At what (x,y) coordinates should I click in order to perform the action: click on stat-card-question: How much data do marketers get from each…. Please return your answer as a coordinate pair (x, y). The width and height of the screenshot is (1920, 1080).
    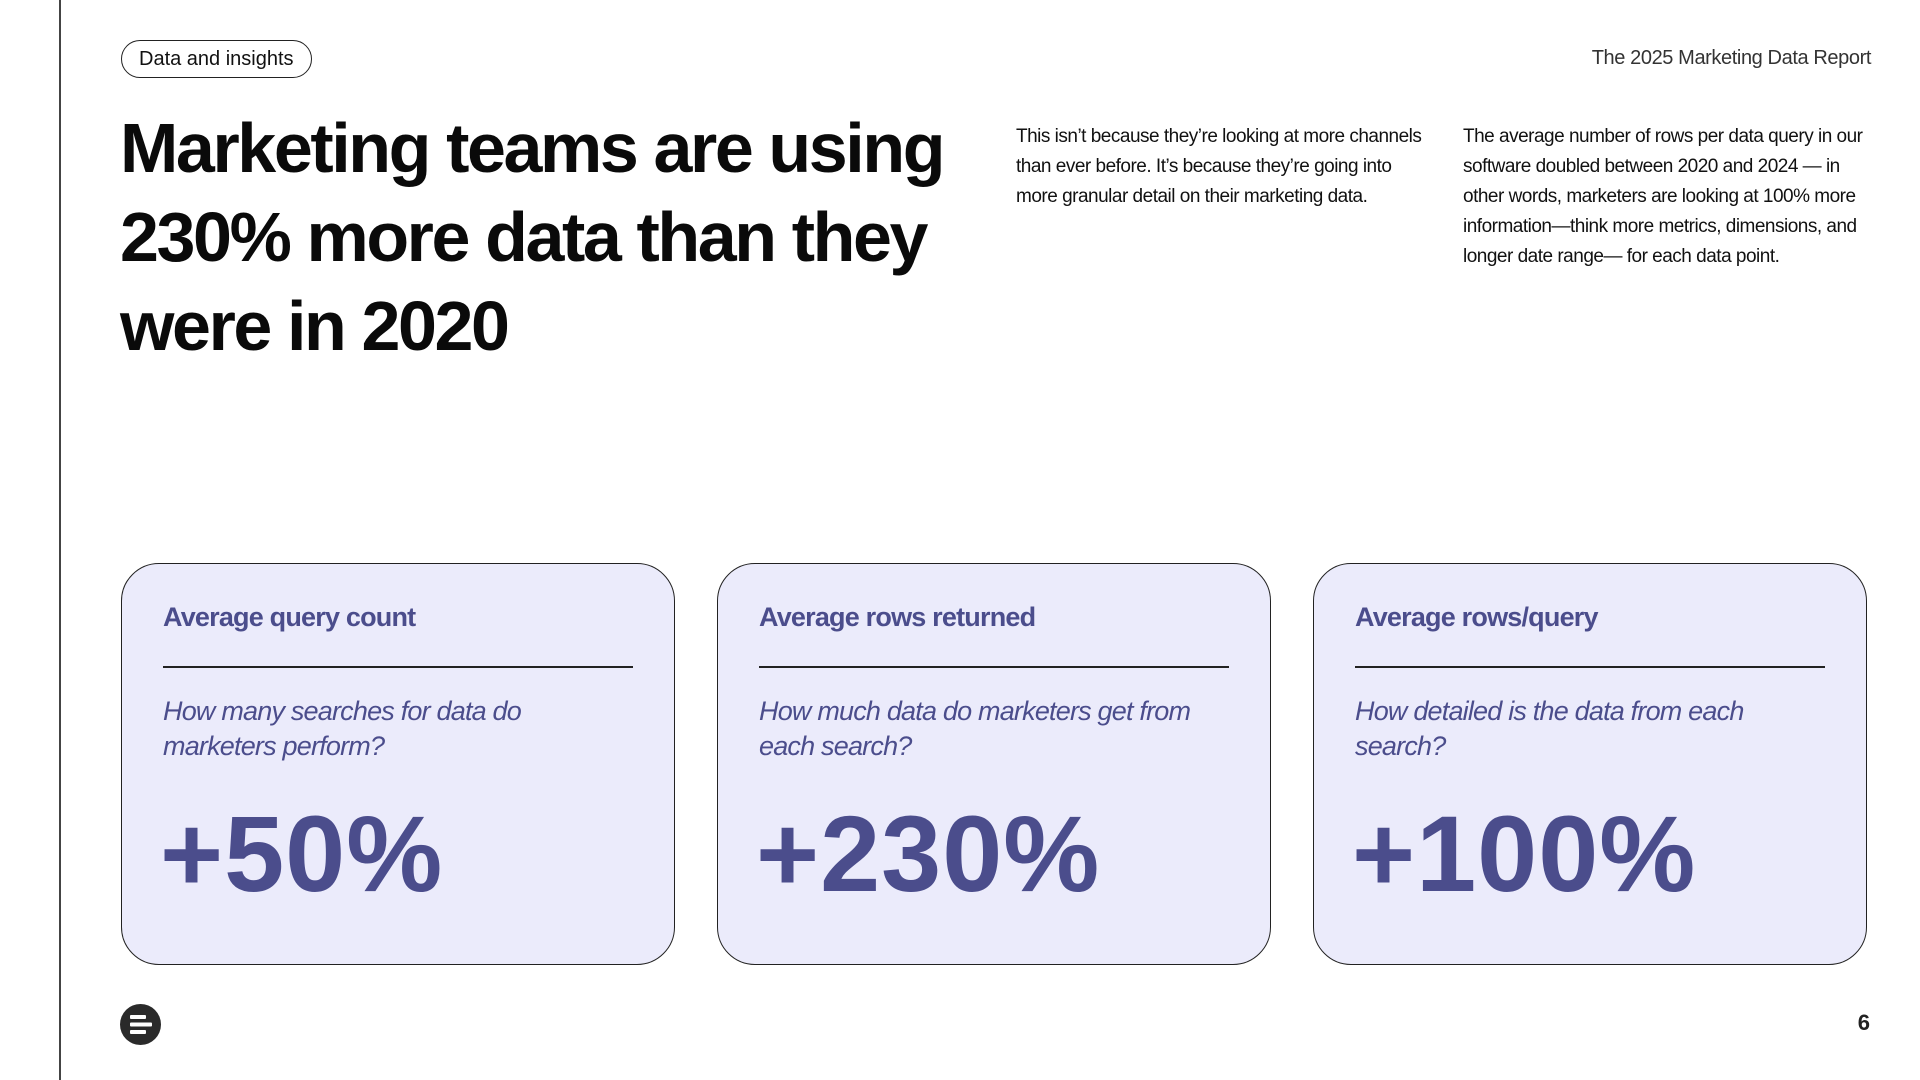
    Looking at the image, I should click on (975, 728).